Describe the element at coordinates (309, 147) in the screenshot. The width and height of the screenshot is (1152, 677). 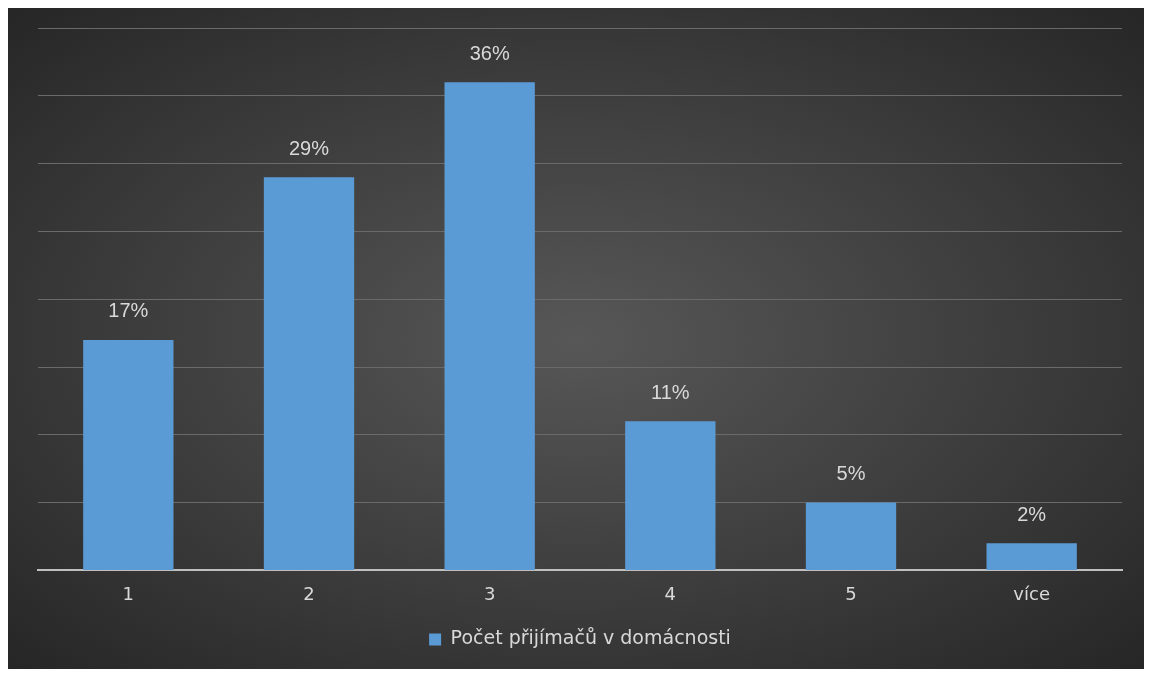
I see `data-label: 29%` at that location.